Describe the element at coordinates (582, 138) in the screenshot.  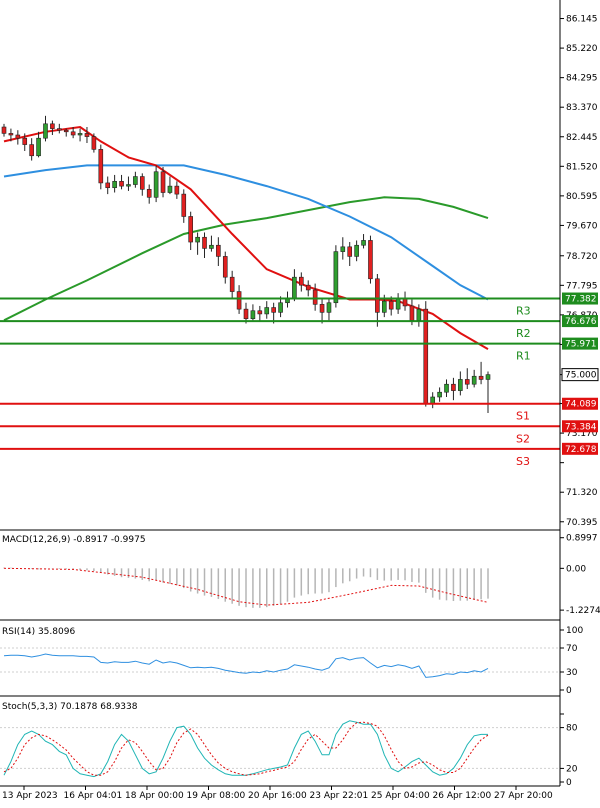
I see `price-tick-label: 82.445` at that location.